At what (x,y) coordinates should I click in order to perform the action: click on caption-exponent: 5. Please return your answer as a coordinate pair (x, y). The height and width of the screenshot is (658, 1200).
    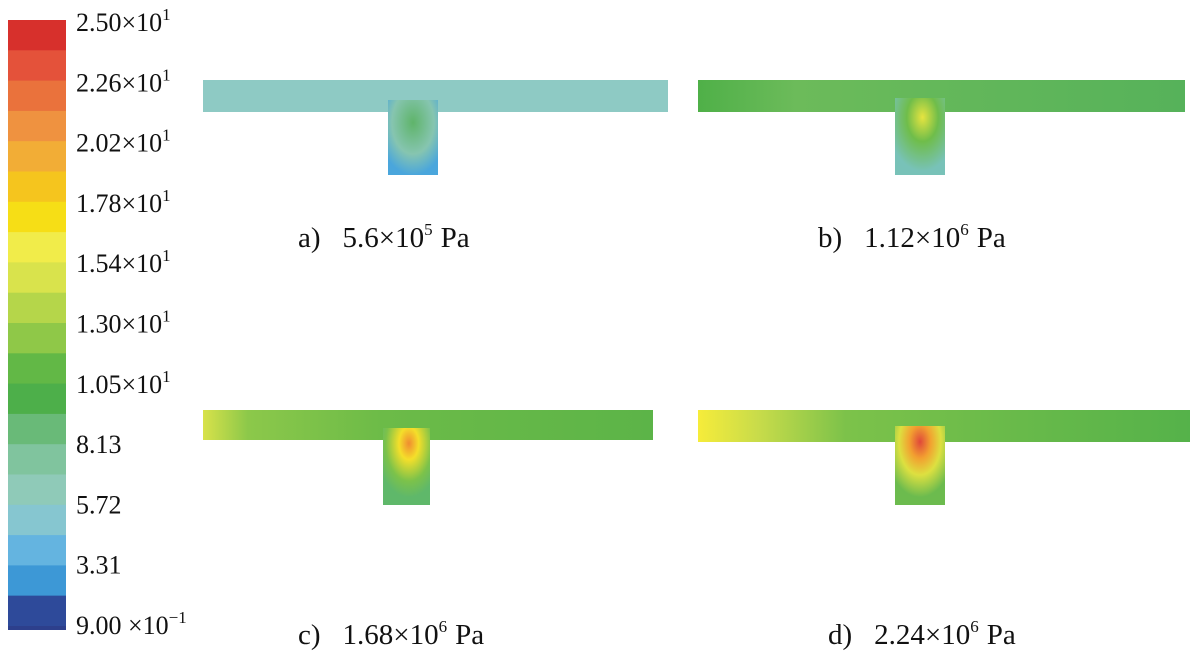
    Looking at the image, I should click on (428, 229).